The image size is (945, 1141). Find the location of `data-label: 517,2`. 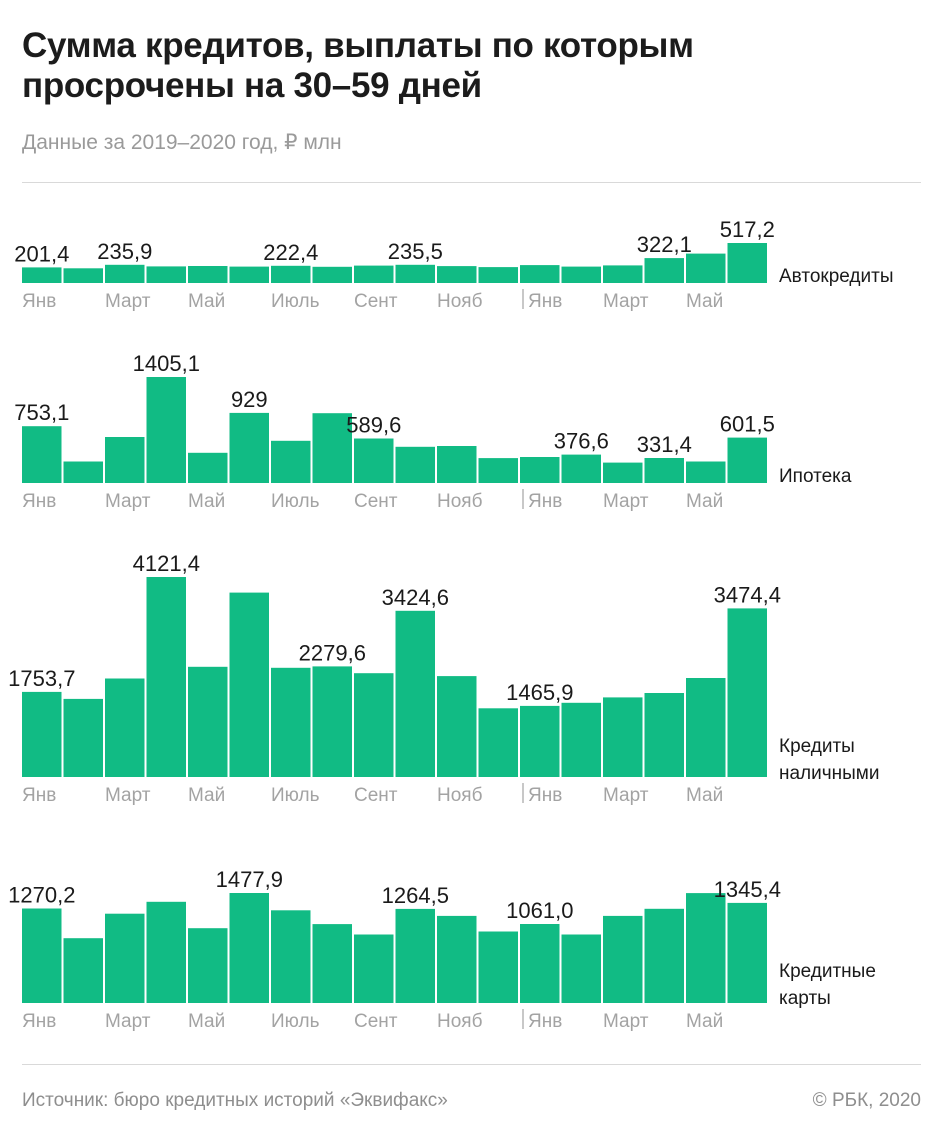

data-label: 517,2 is located at coordinates (747, 229).